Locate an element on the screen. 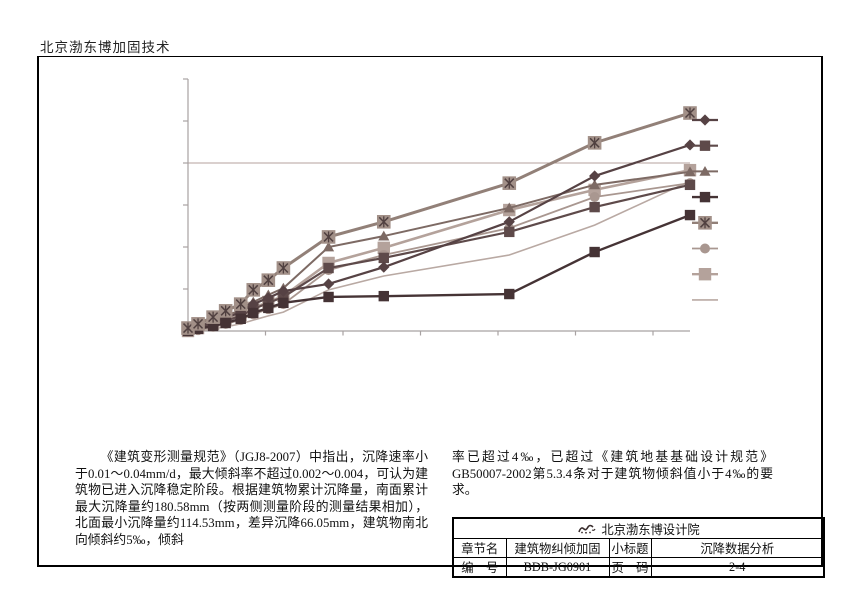  title-block-row: 章节名 建筑物纠倾加固 小标题 沉降数据分析 is located at coordinates (638, 548).